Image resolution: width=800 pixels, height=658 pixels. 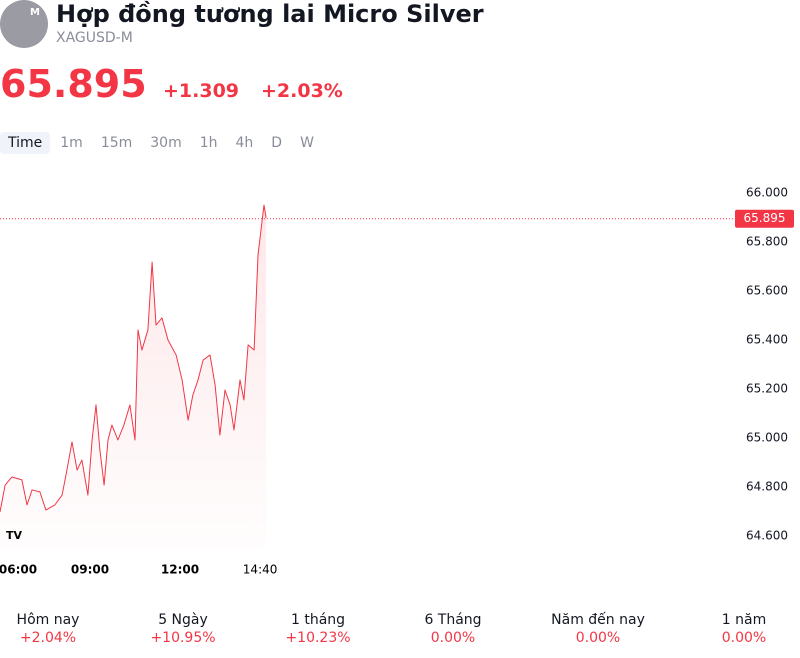 What do you see at coordinates (35, 12) in the screenshot?
I see `icon-letter: M` at bounding box center [35, 12].